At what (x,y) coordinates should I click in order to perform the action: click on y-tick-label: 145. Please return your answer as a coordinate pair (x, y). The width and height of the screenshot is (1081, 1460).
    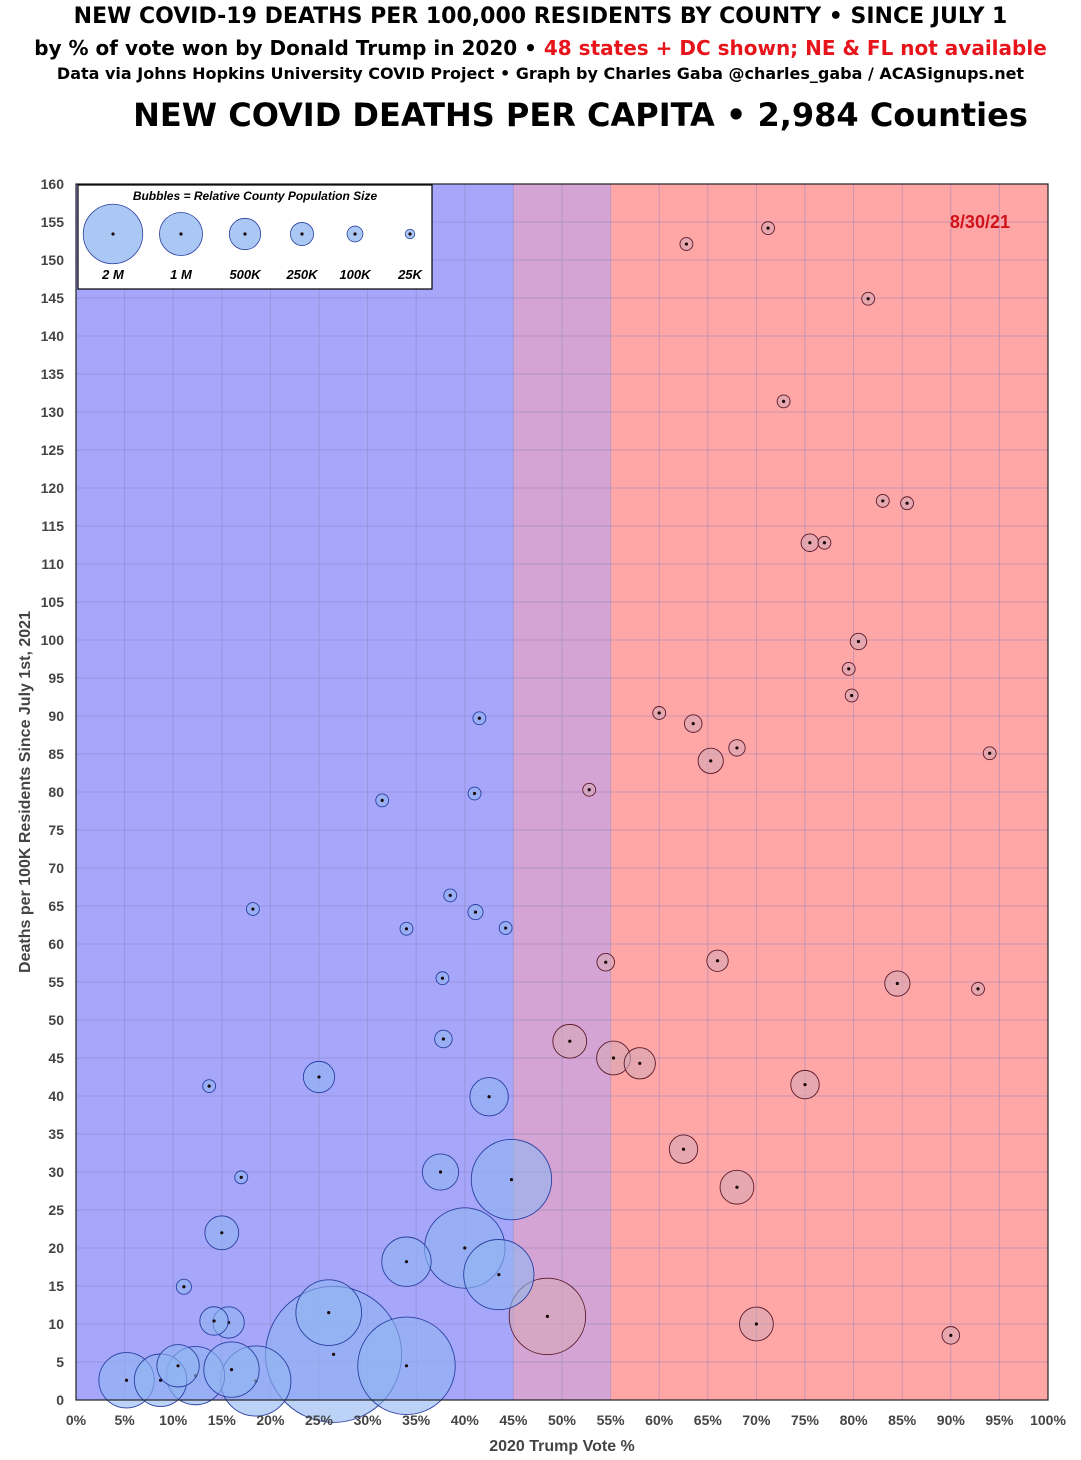
    Looking at the image, I should click on (53, 298).